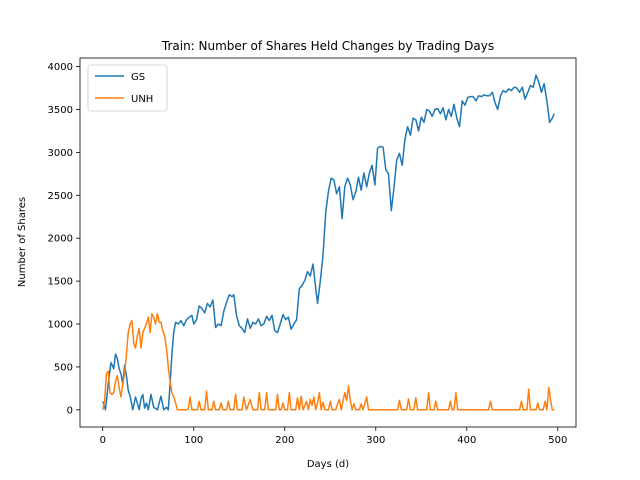 The height and width of the screenshot is (480, 640). What do you see at coordinates (557, 440) in the screenshot?
I see `x-tick-label: 500` at bounding box center [557, 440].